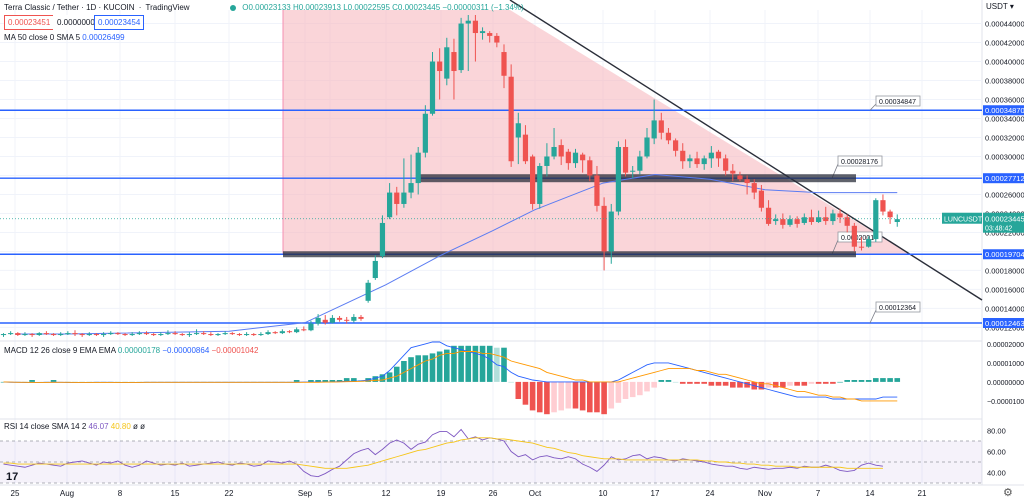 The image size is (1024, 501). Describe the element at coordinates (98, 426) in the screenshot. I see `rsi-value: 46.07` at that location.